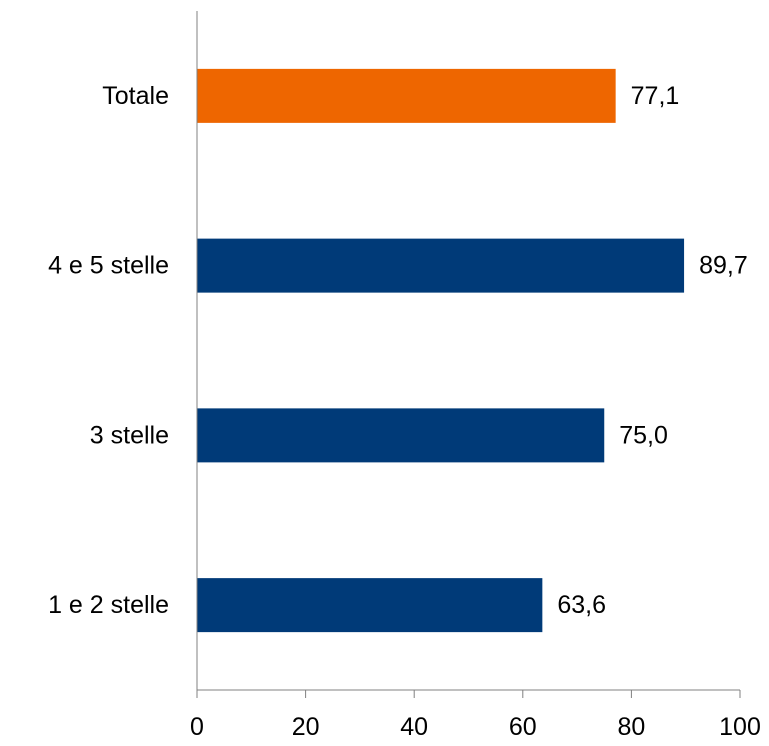 This screenshot has height=746, width=769. Describe the element at coordinates (643, 435) in the screenshot. I see `value-label-2: 75,0` at that location.